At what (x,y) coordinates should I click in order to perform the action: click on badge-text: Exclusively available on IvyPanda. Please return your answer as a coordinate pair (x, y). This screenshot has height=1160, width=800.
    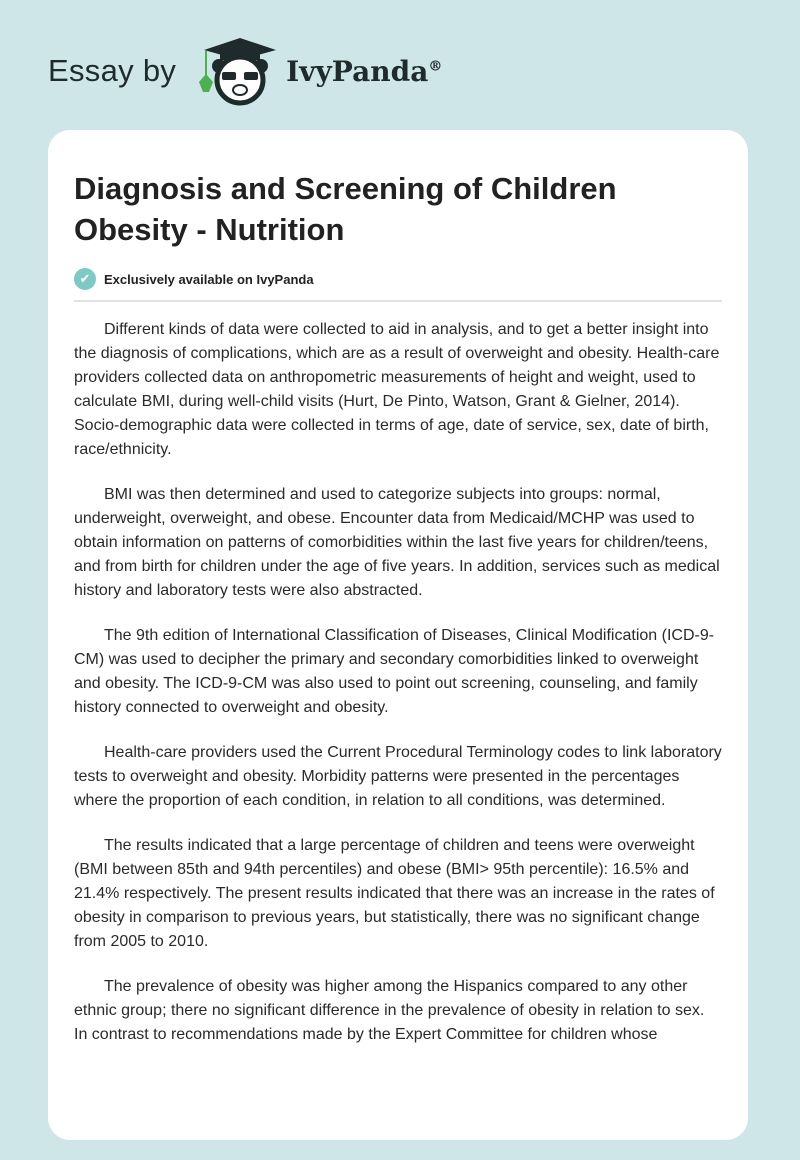
    Looking at the image, I should click on (209, 279).